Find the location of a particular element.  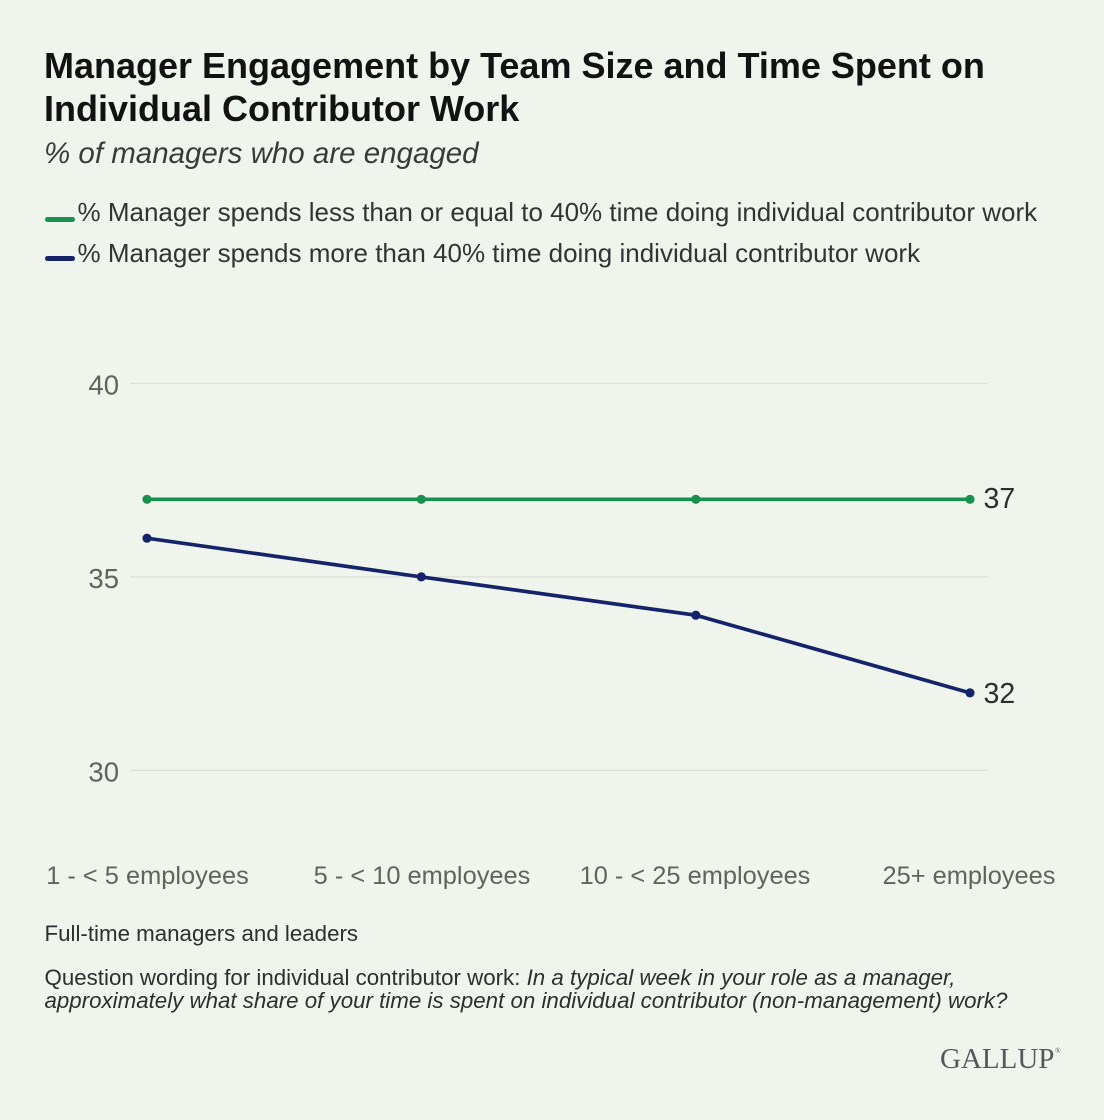

svg-text: 25+ employees is located at coordinates (969, 876).